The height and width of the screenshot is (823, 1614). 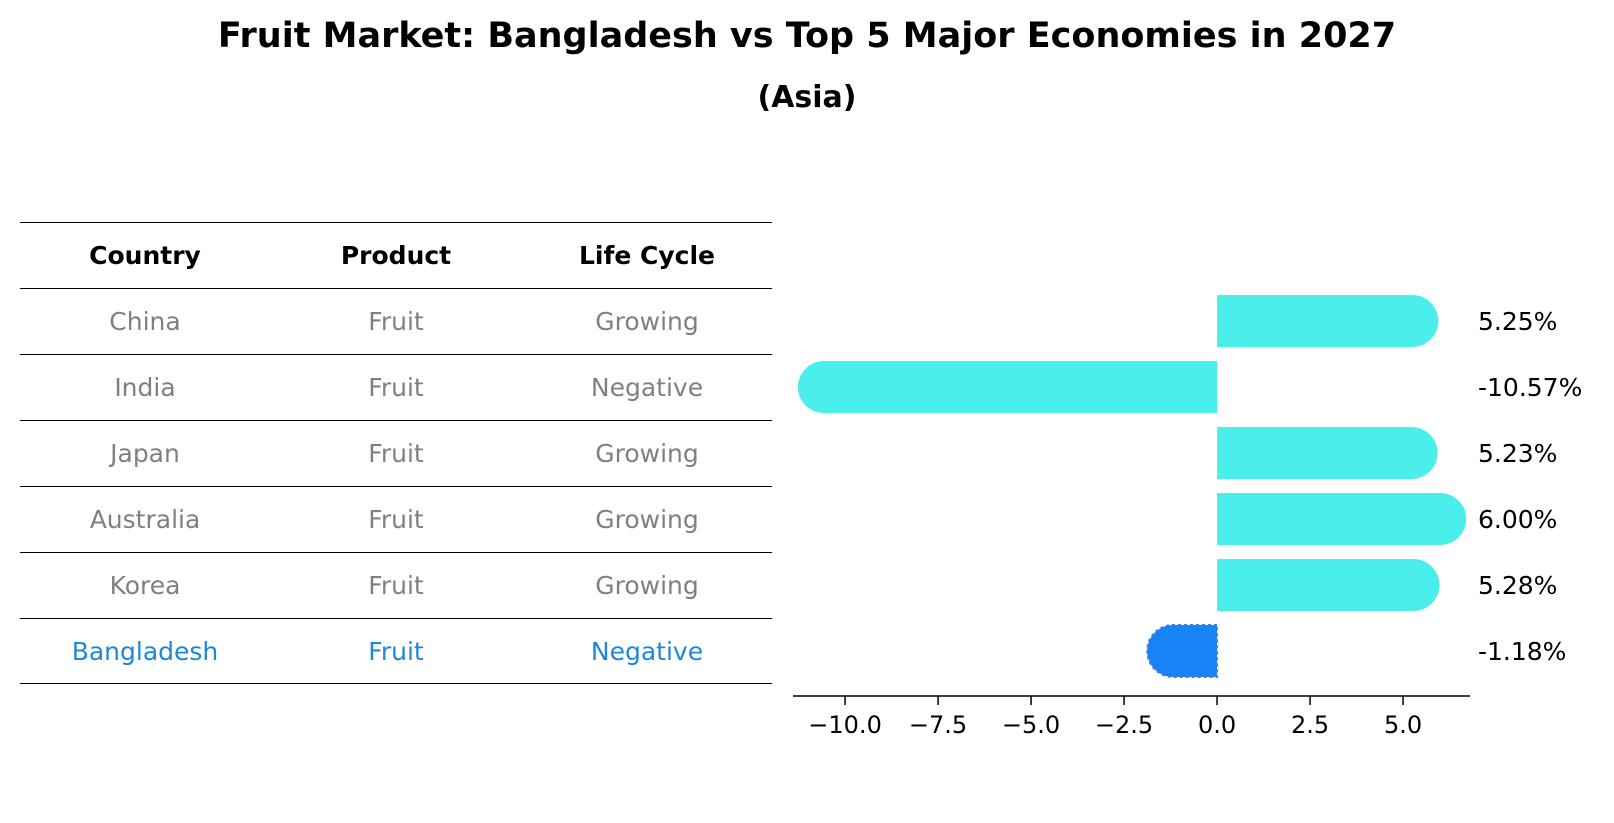 I want to click on country-cell: Japan, so click(x=145, y=453).